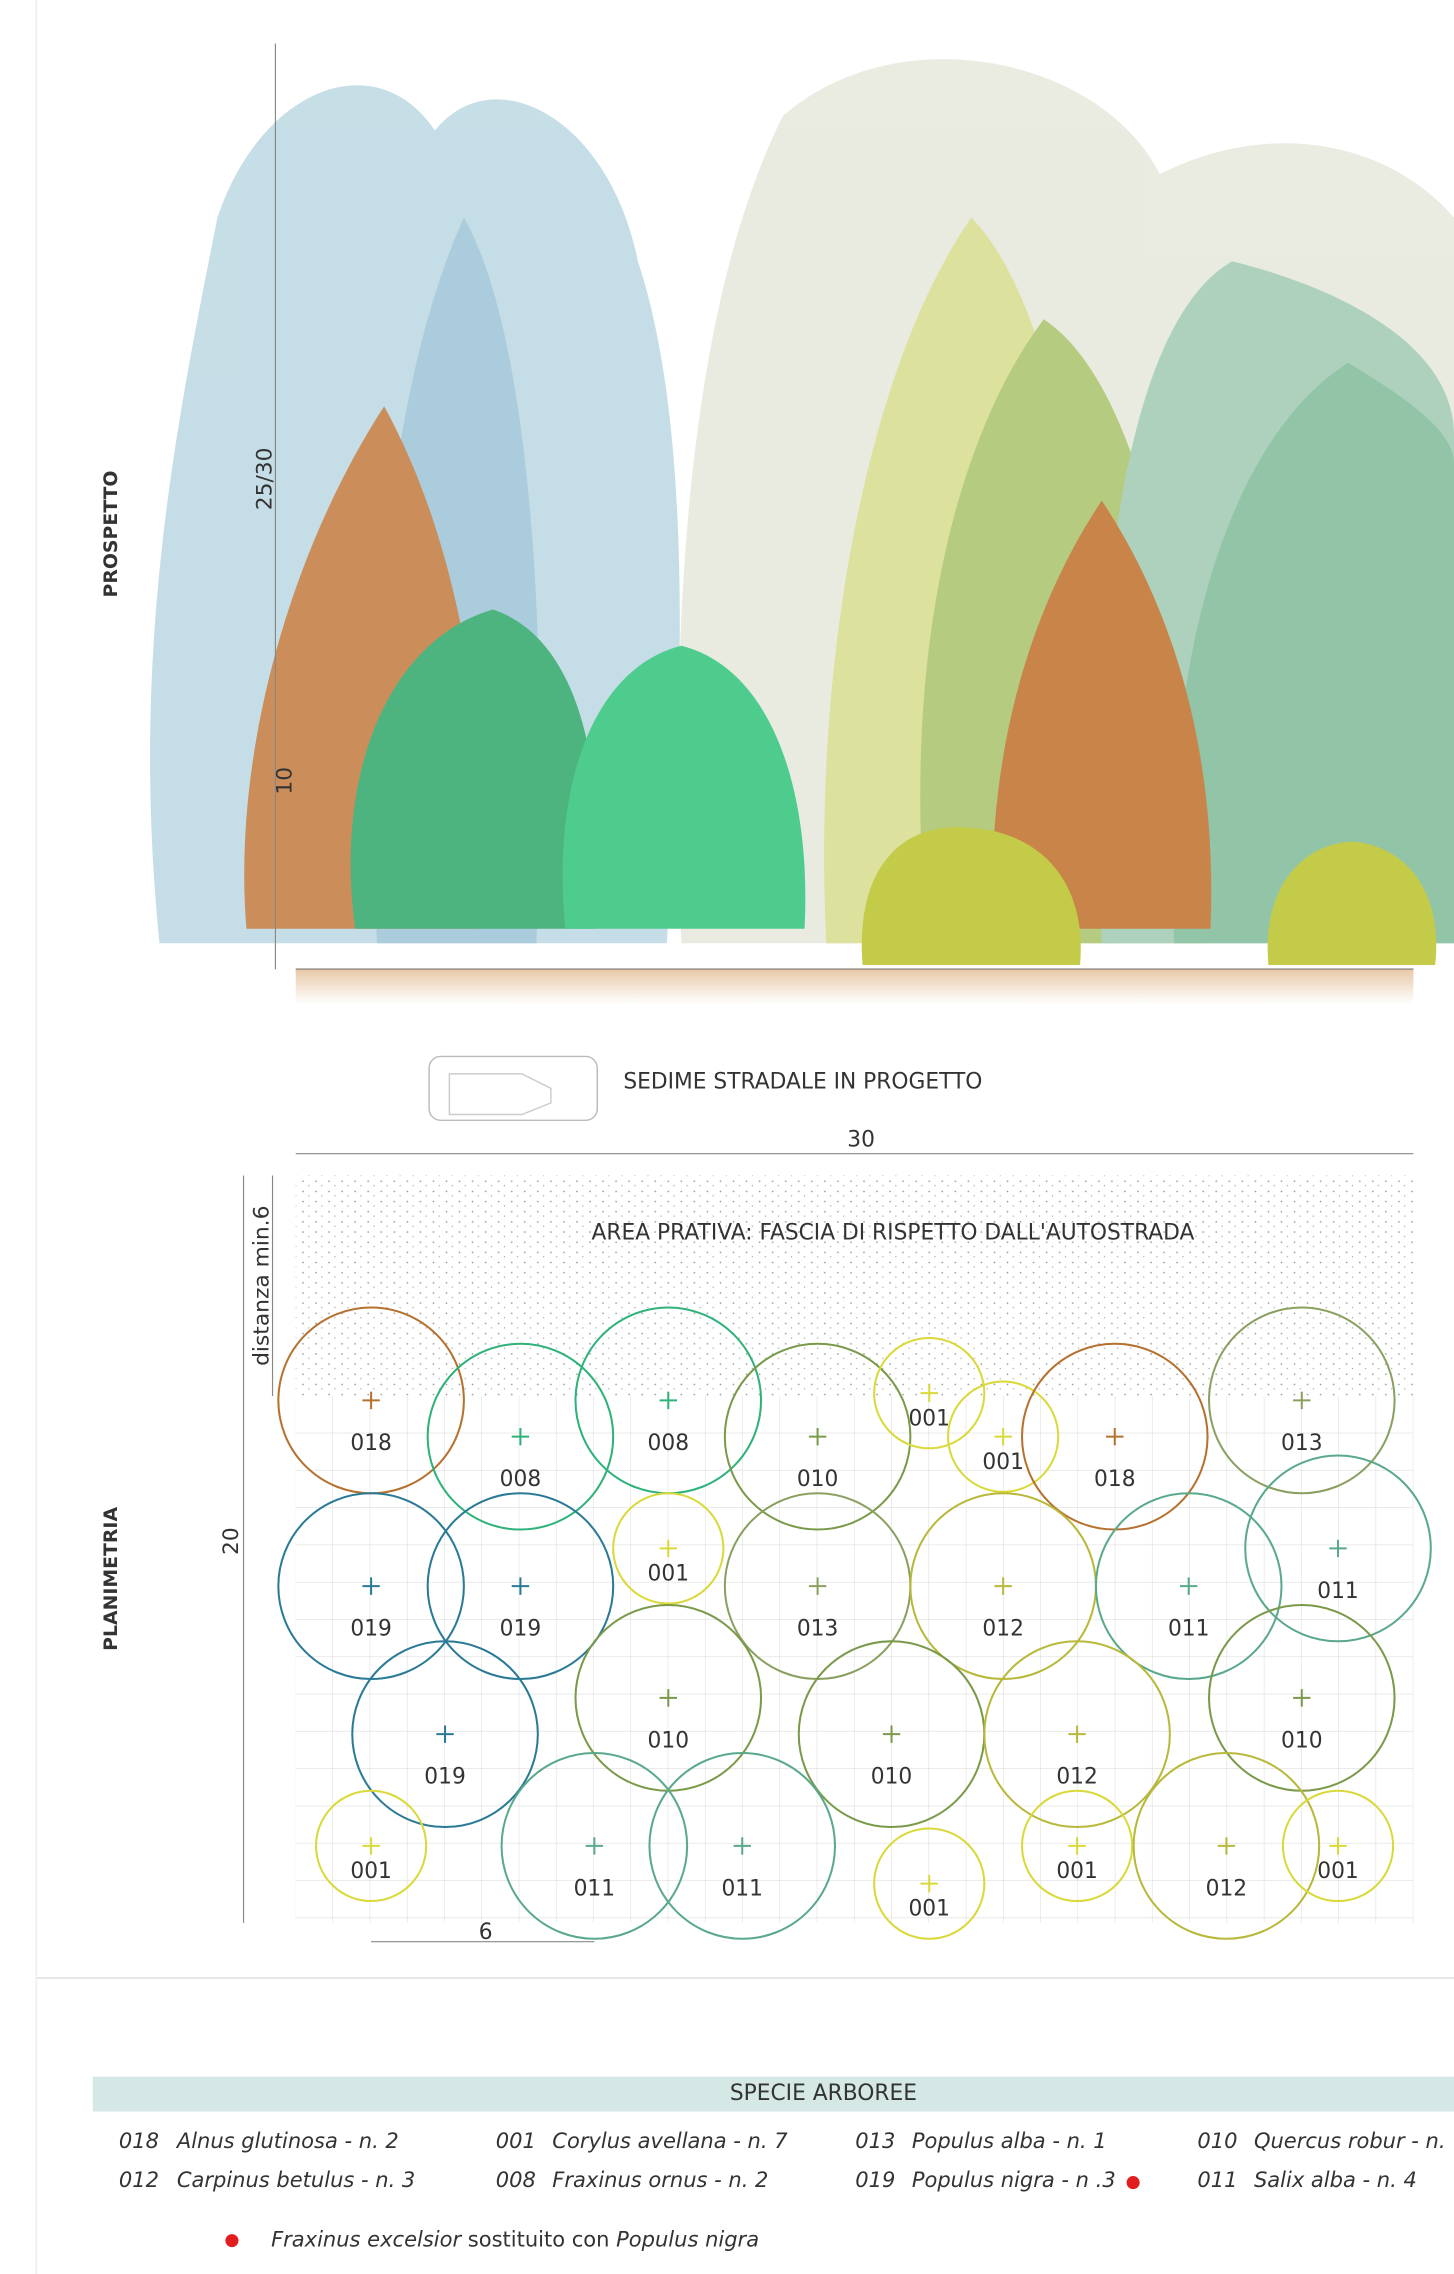 The height and width of the screenshot is (2274, 1454). Describe the element at coordinates (111, 534) in the screenshot. I see `elevation-label: PROSPETTO` at that location.